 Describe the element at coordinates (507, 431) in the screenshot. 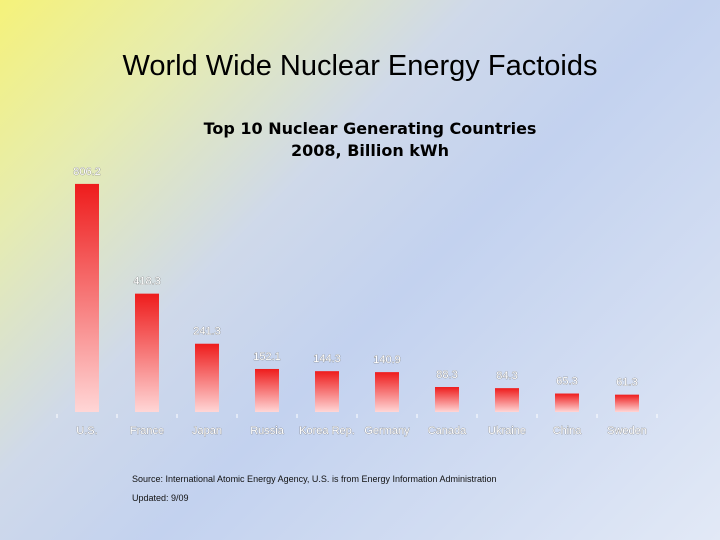

I see `category-label: Ukraine` at that location.